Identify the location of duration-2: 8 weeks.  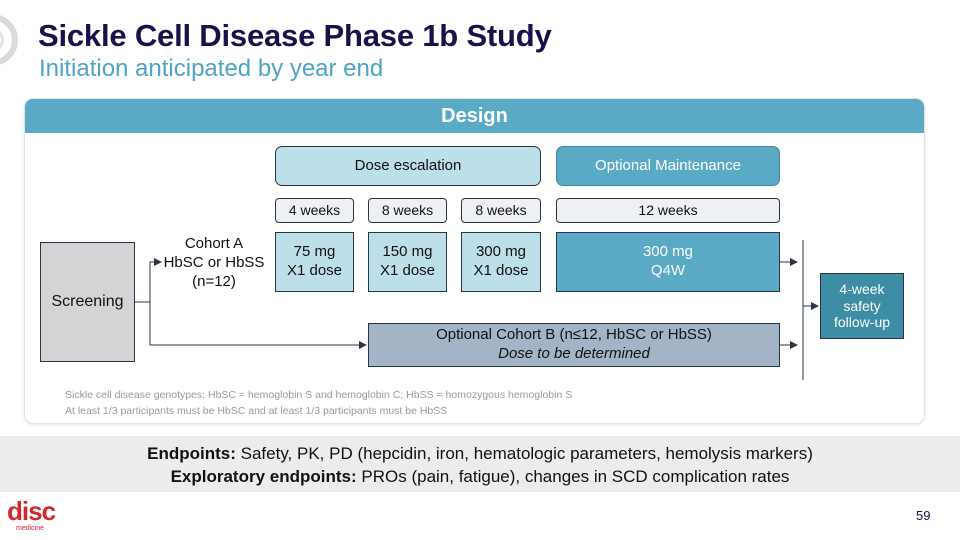
(407, 210).